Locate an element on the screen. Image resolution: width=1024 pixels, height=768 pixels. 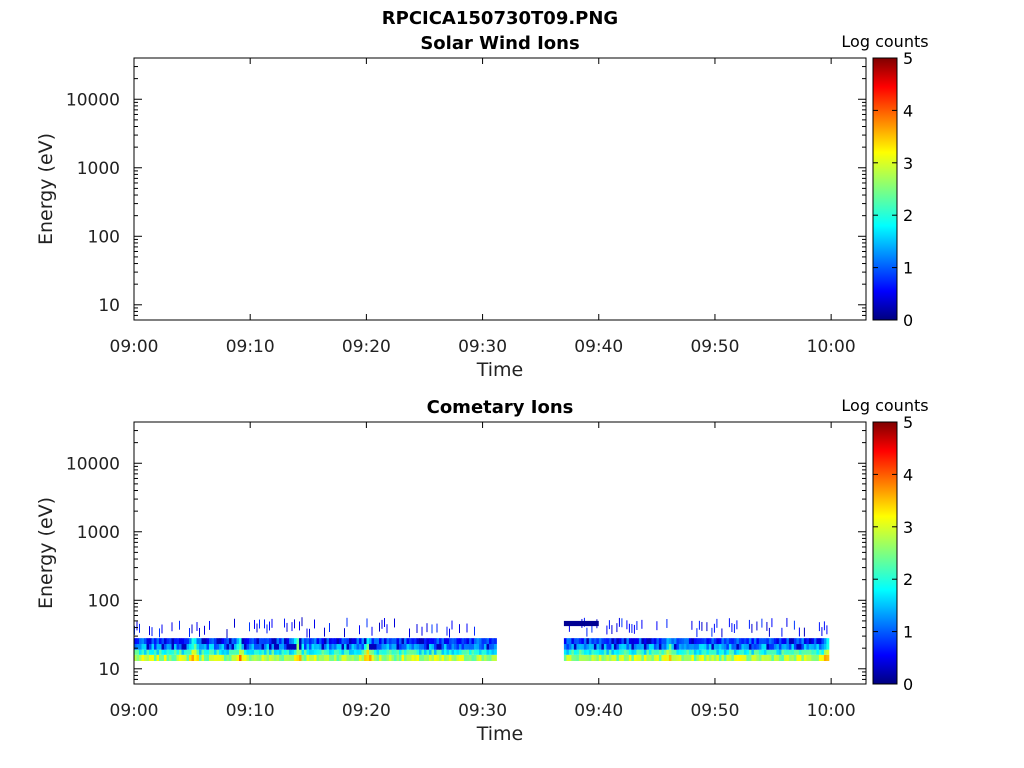
colorbar-tick-label: 5 is located at coordinates (908, 422).